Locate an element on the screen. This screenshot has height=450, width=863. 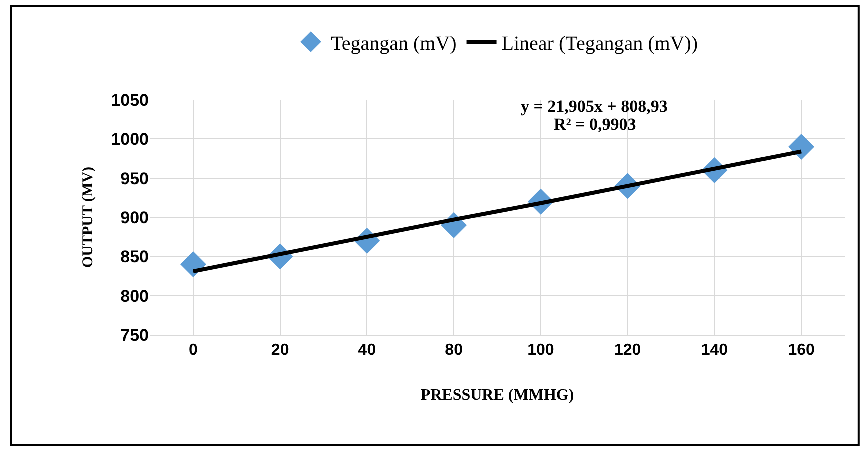
y-tick-label: 750 is located at coordinates (134, 335).